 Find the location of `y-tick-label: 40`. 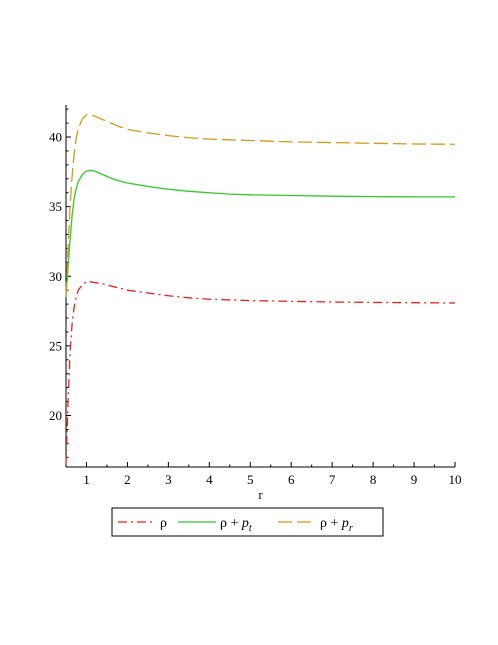

y-tick-label: 40 is located at coordinates (55, 137).